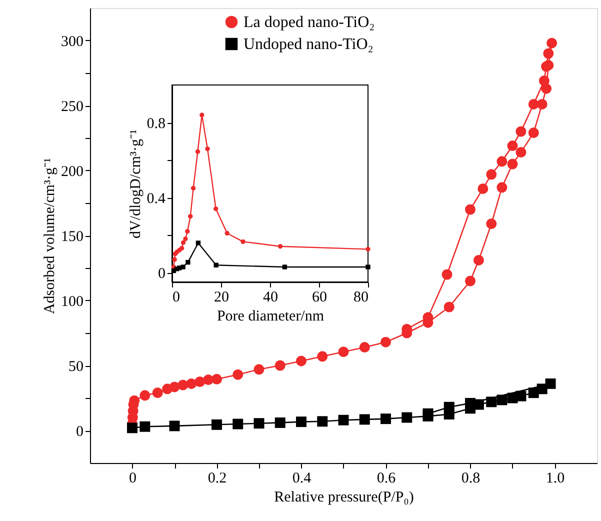 The height and width of the screenshot is (521, 601). What do you see at coordinates (50, 236) in the screenshot?
I see `y-axis-title: Adsorbed volume/cm³·g⁻¹` at bounding box center [50, 236].